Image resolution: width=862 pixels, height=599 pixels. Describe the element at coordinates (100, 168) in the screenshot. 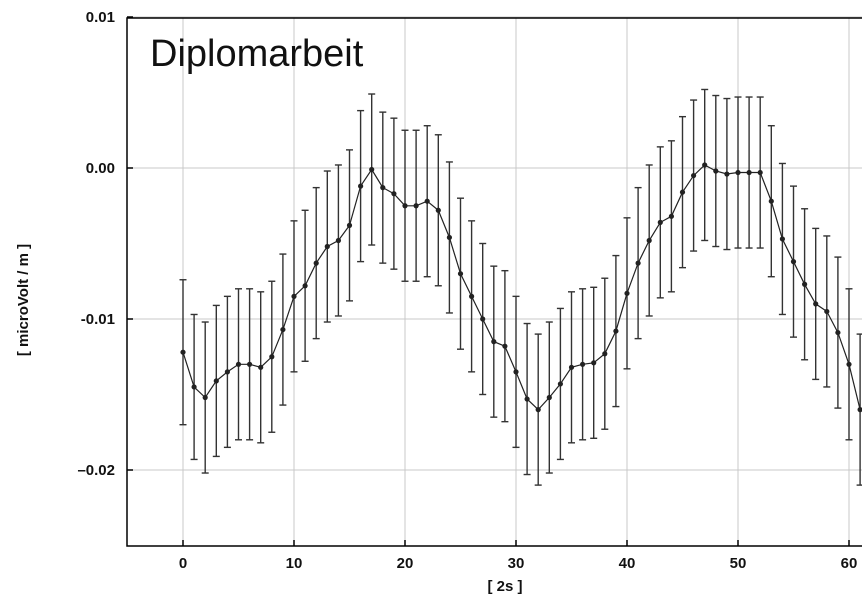

I see `y-tick-label: 0.00` at that location.